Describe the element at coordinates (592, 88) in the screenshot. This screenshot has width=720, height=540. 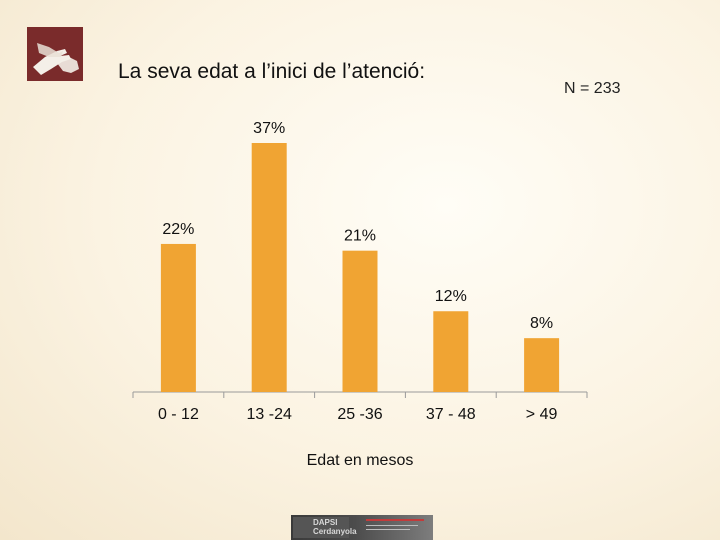
I see `sample-size-label: N = 233` at that location.